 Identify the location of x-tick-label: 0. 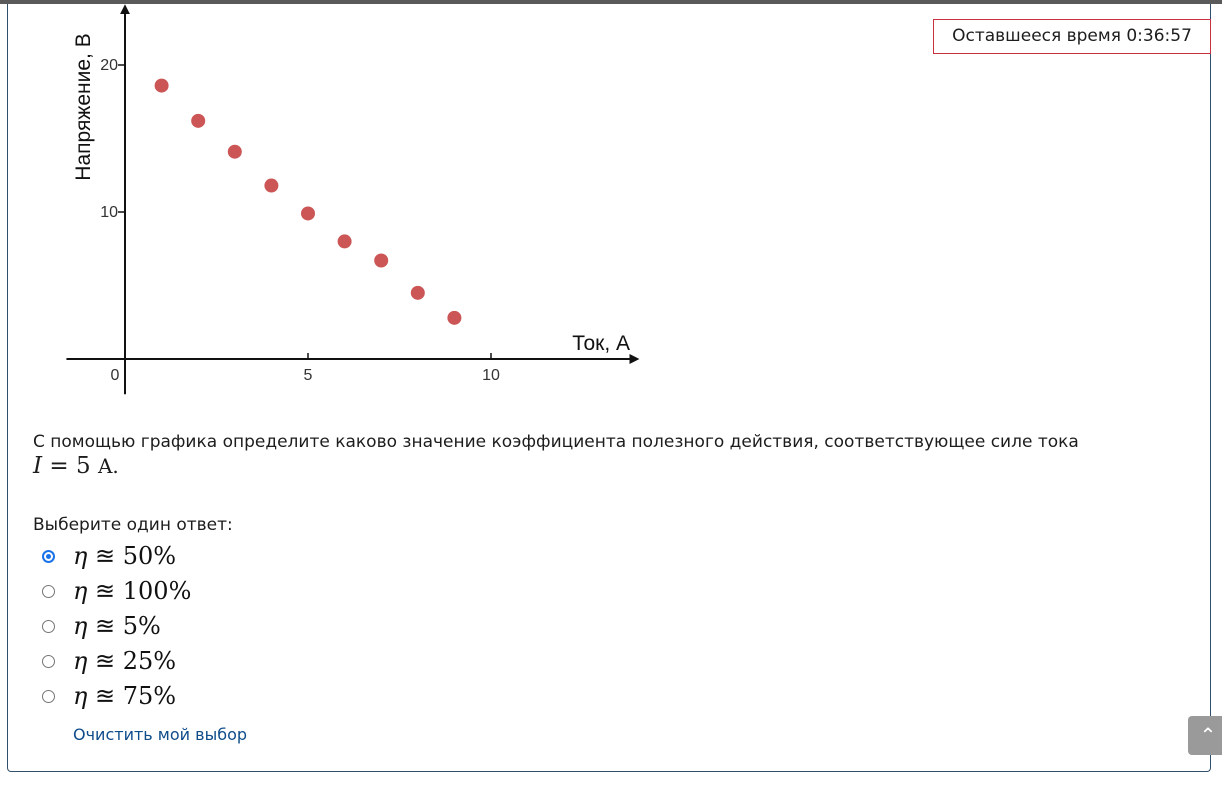
(115, 375).